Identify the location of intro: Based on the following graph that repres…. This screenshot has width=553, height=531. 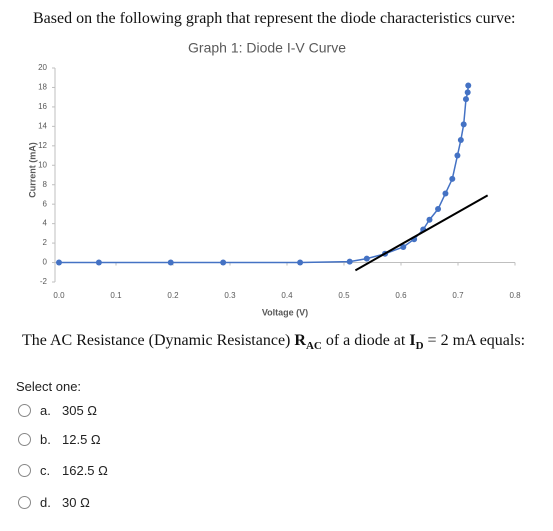
(274, 18).